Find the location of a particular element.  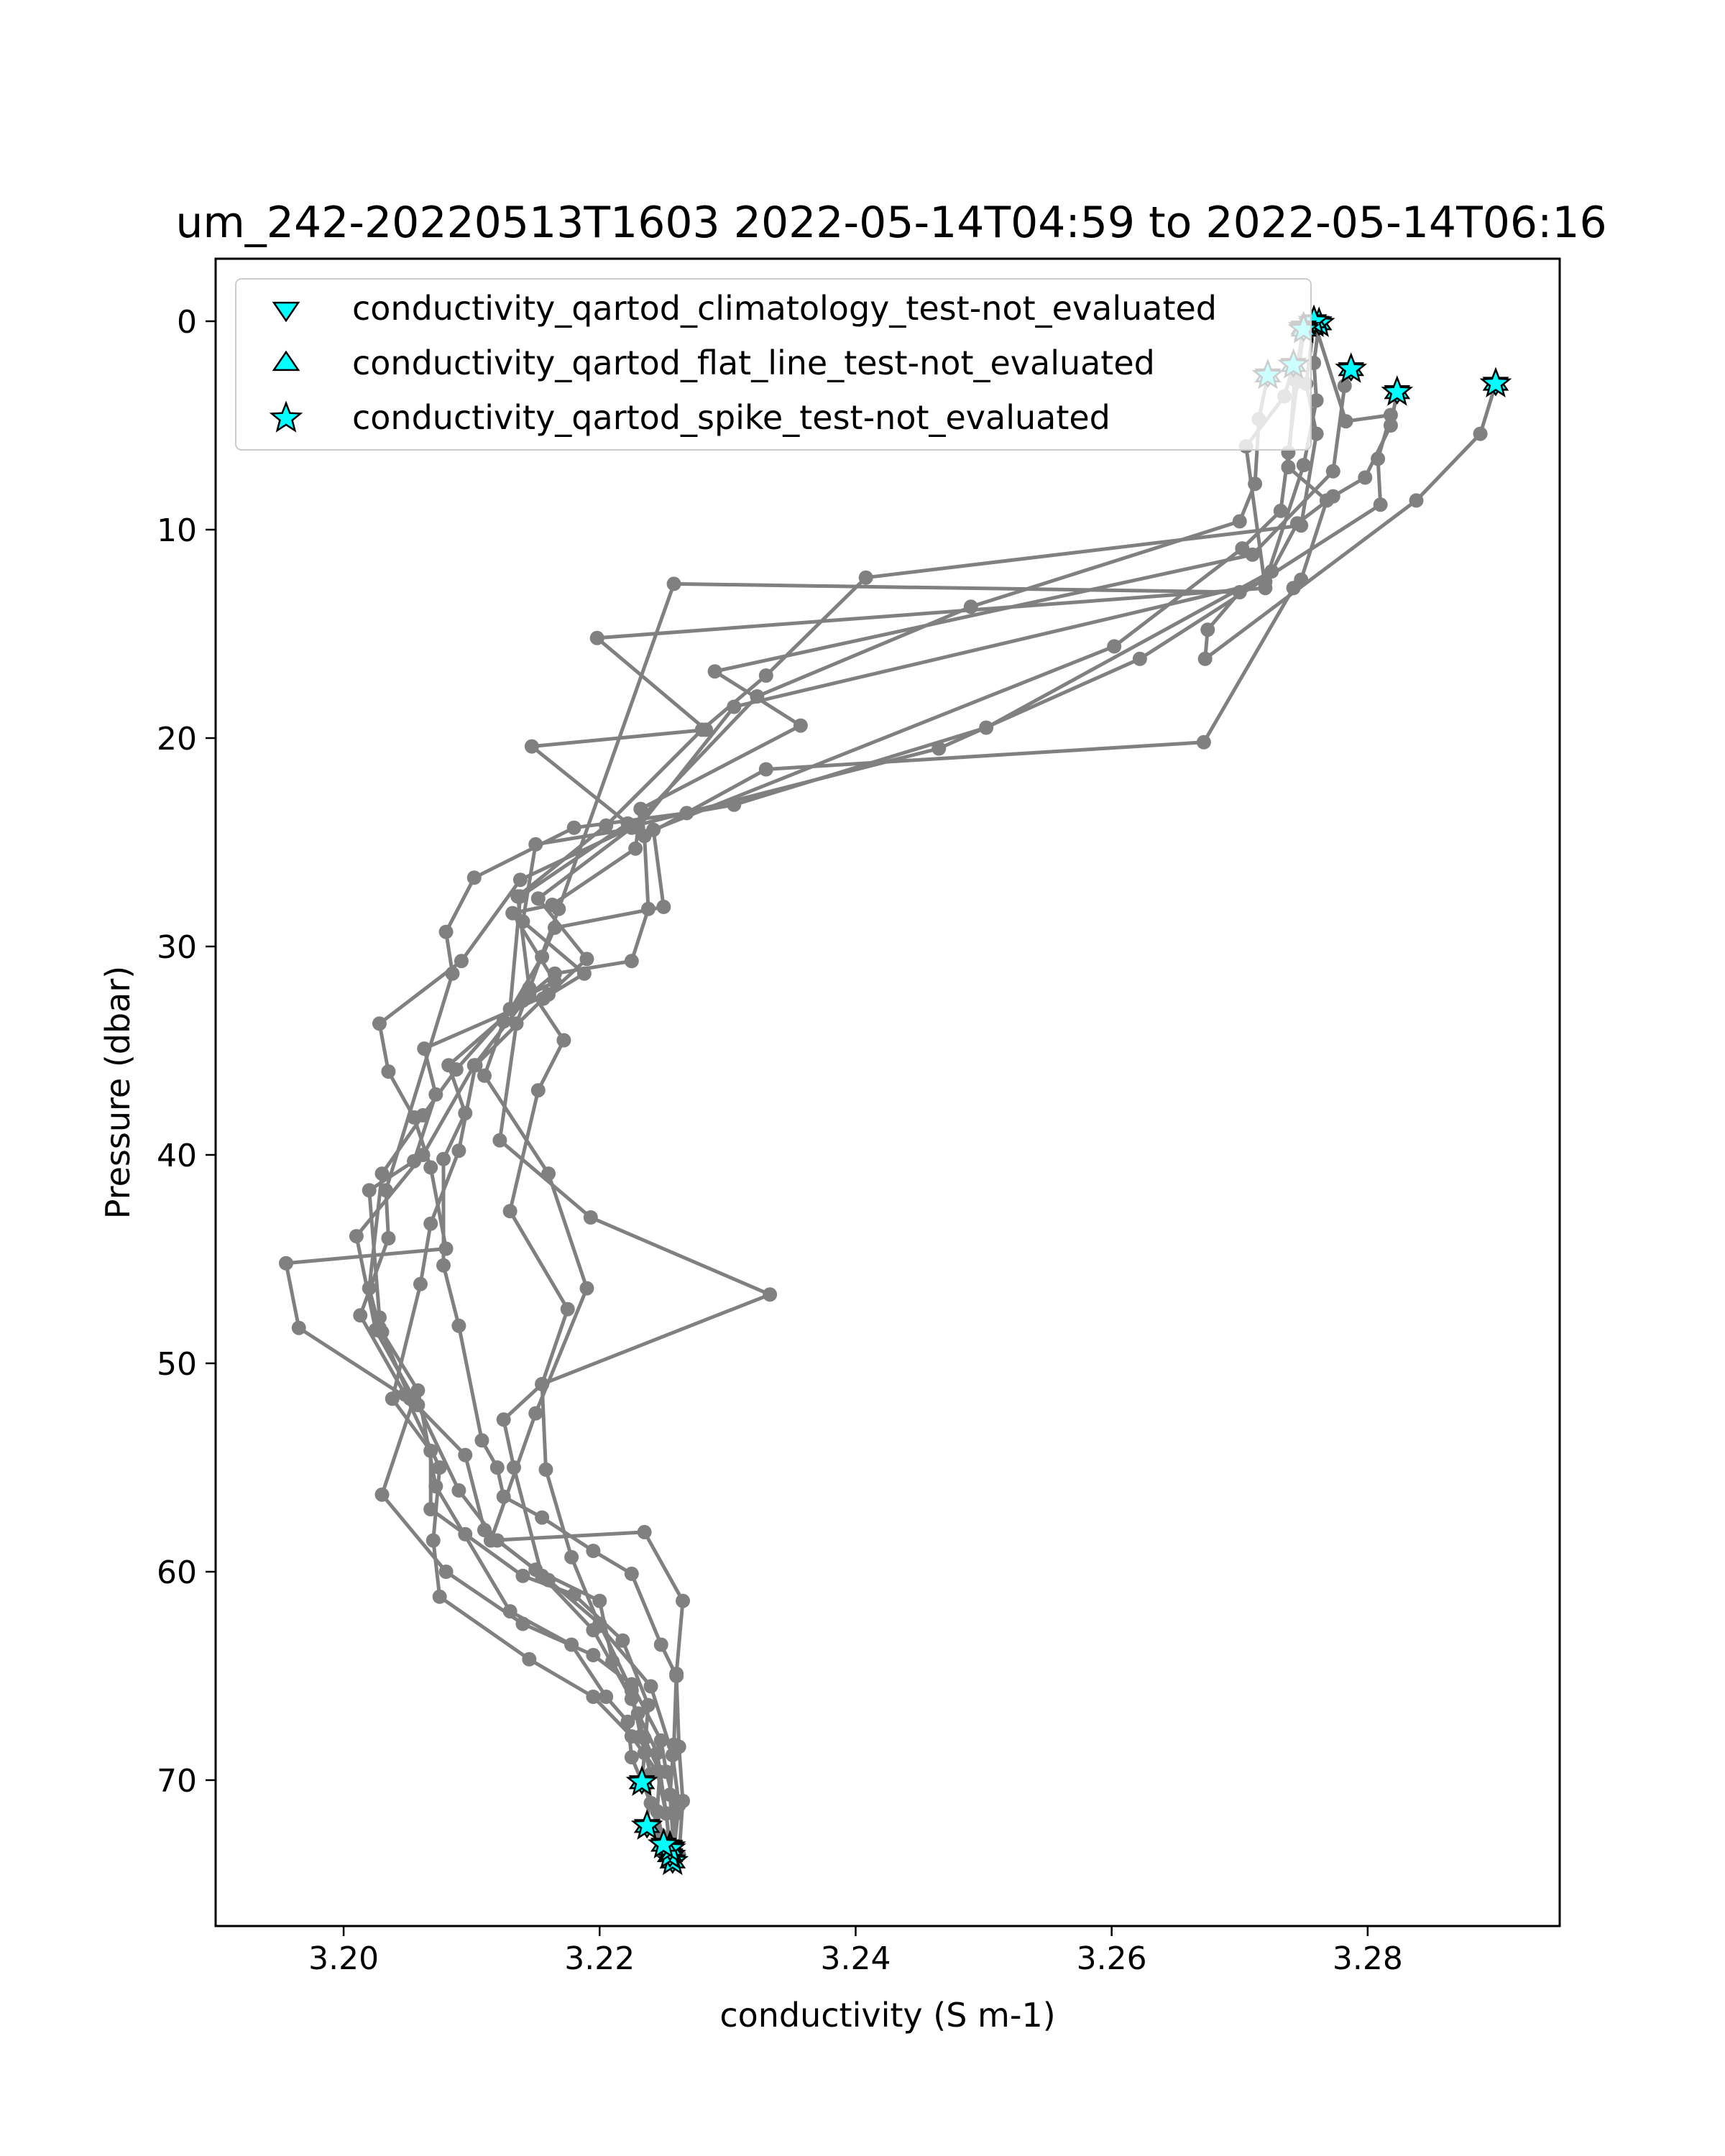

legend-marker-star-icon is located at coordinates (286, 417).